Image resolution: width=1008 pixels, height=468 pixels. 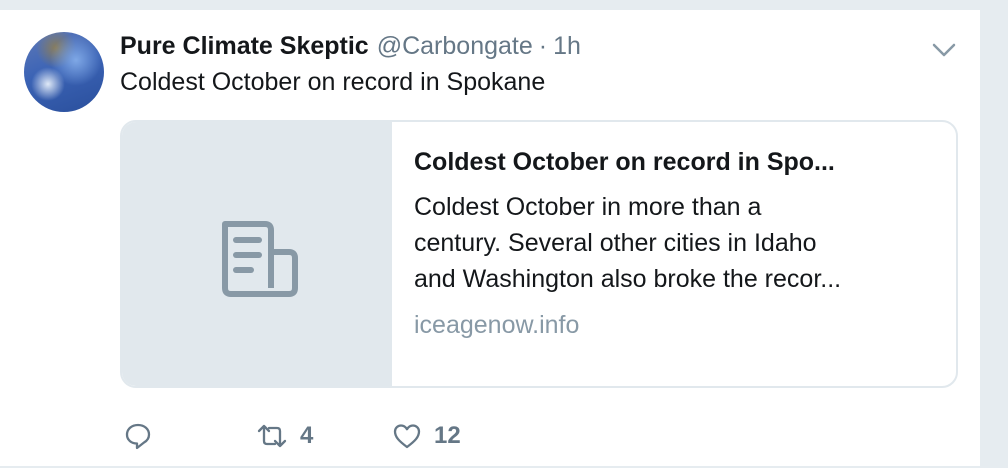 I want to click on author-handle: @Carbongate, so click(x=454, y=46).